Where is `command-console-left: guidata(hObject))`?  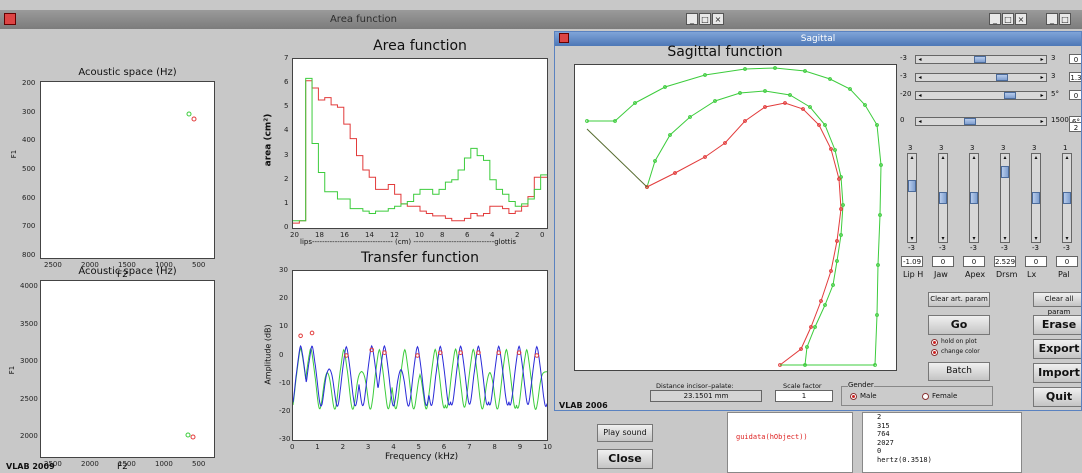 command-console-left: guidata(hObject)) is located at coordinates (790, 442).